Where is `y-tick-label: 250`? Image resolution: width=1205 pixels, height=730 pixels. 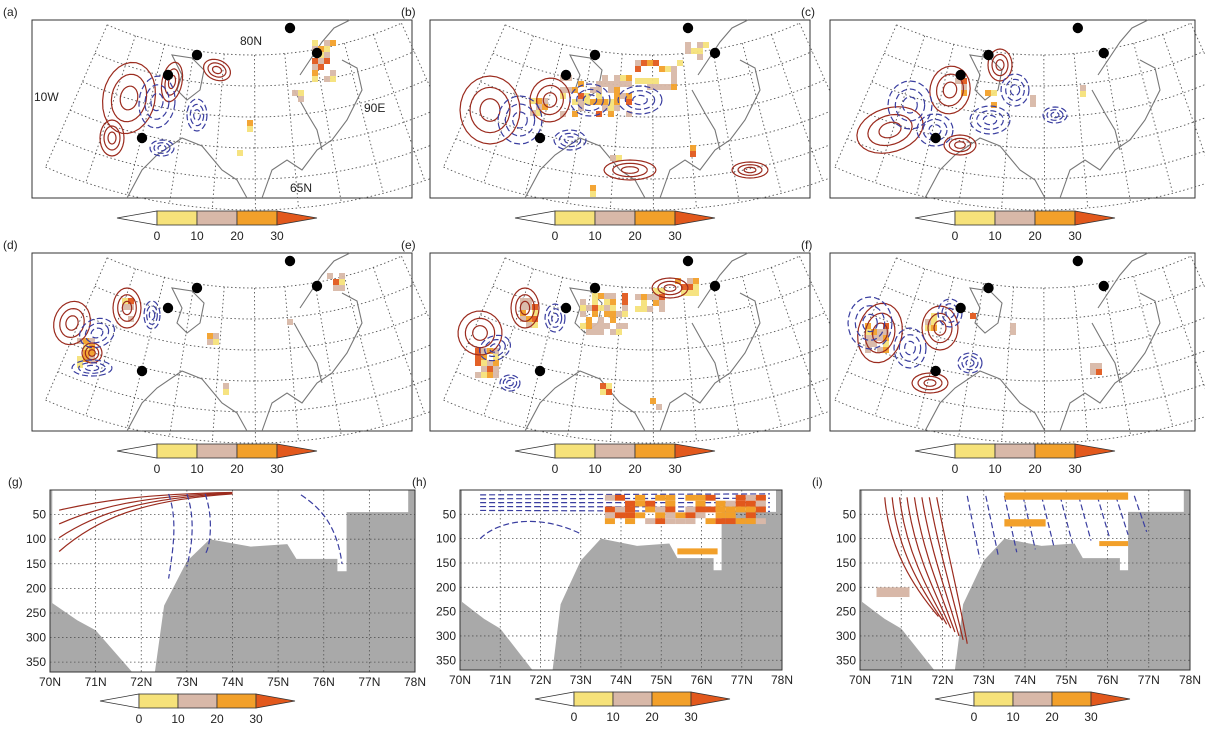 y-tick-label: 250 is located at coordinates (846, 612).